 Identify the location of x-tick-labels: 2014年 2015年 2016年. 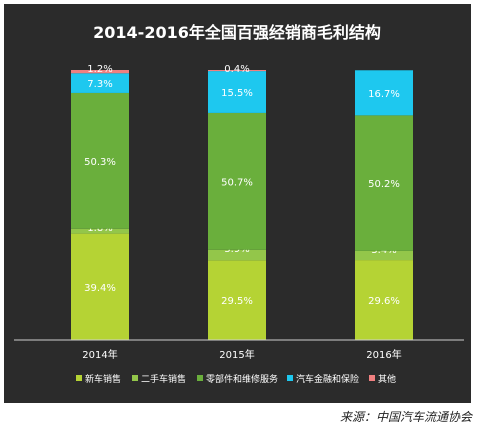
(241, 354).